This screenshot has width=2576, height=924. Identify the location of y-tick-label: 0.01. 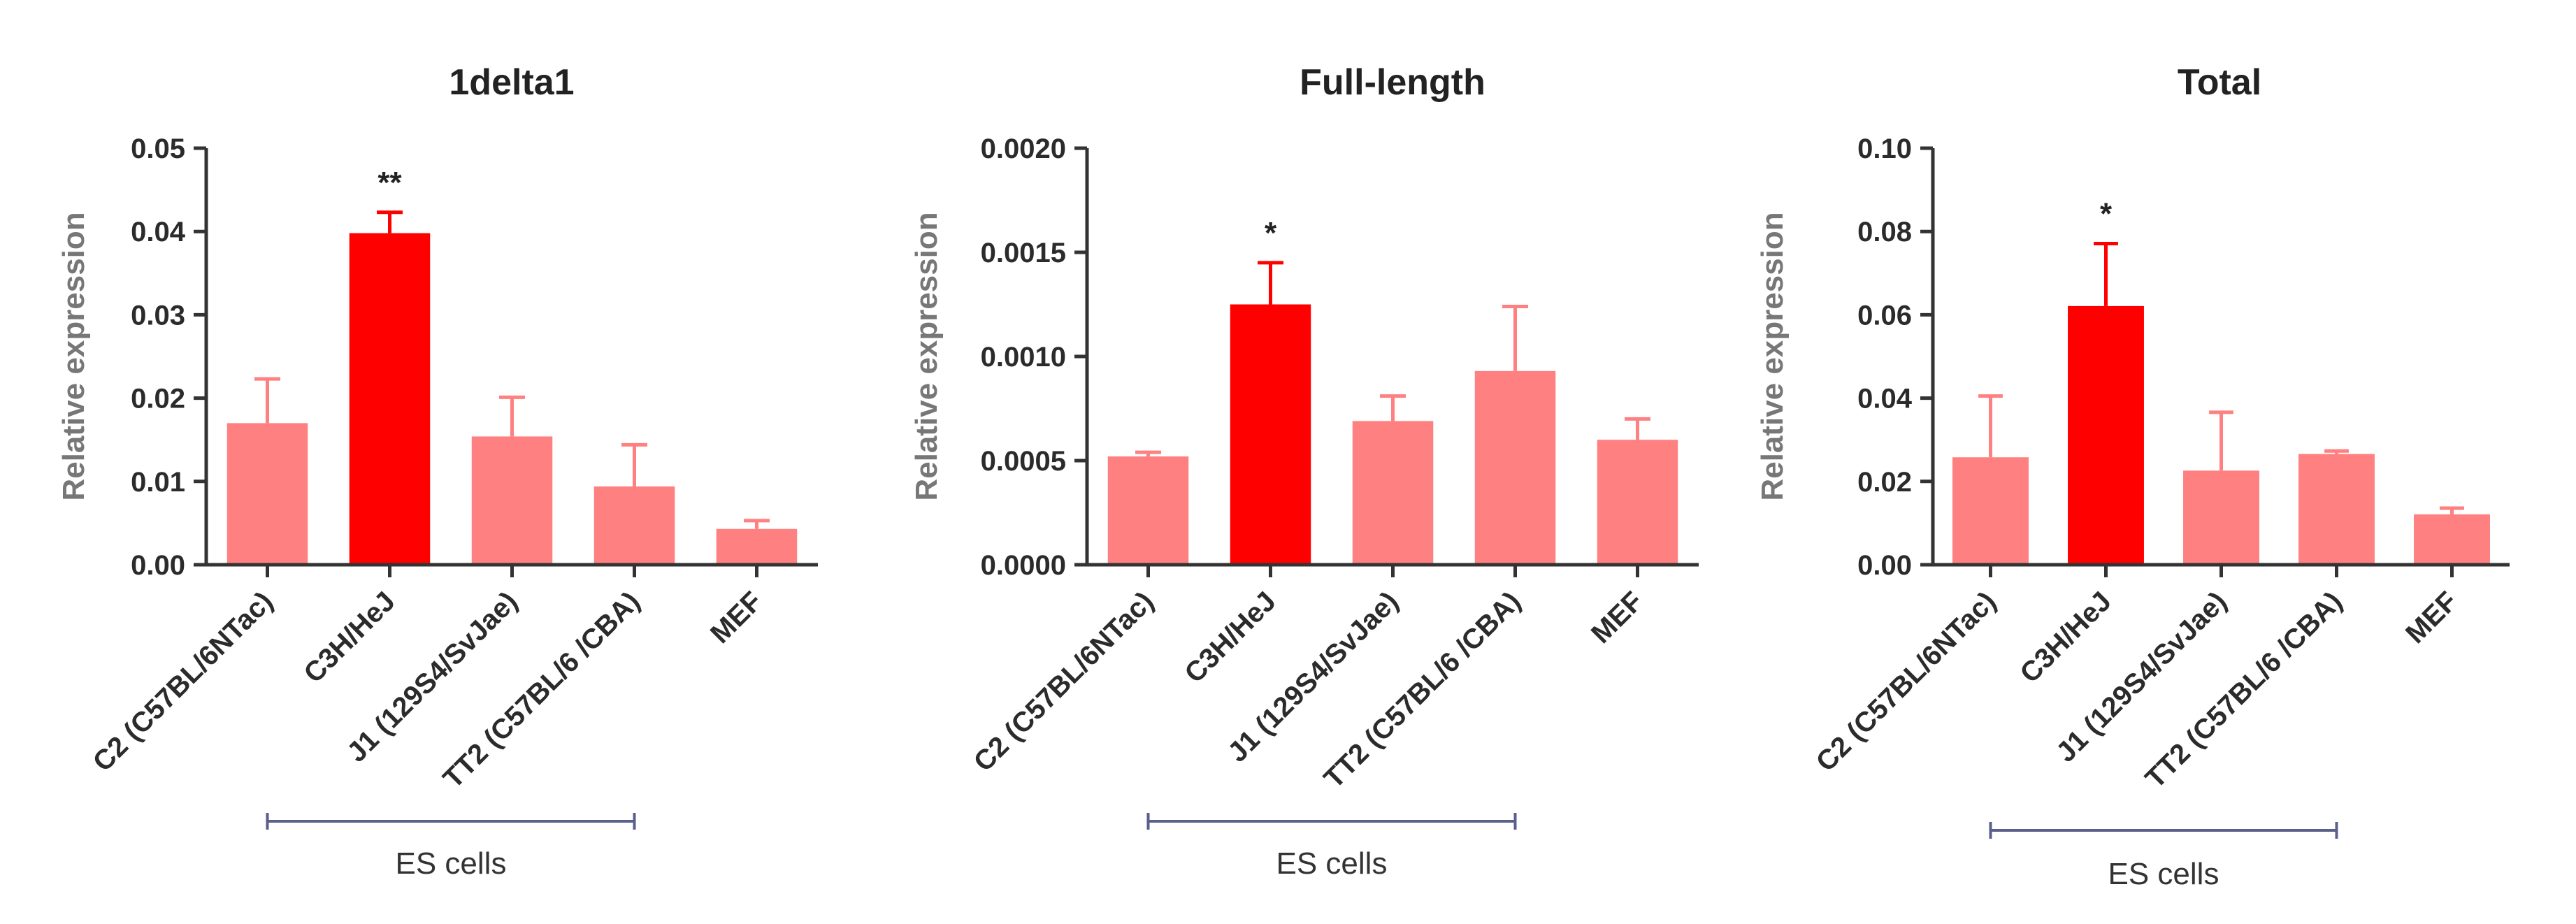
(158, 482).